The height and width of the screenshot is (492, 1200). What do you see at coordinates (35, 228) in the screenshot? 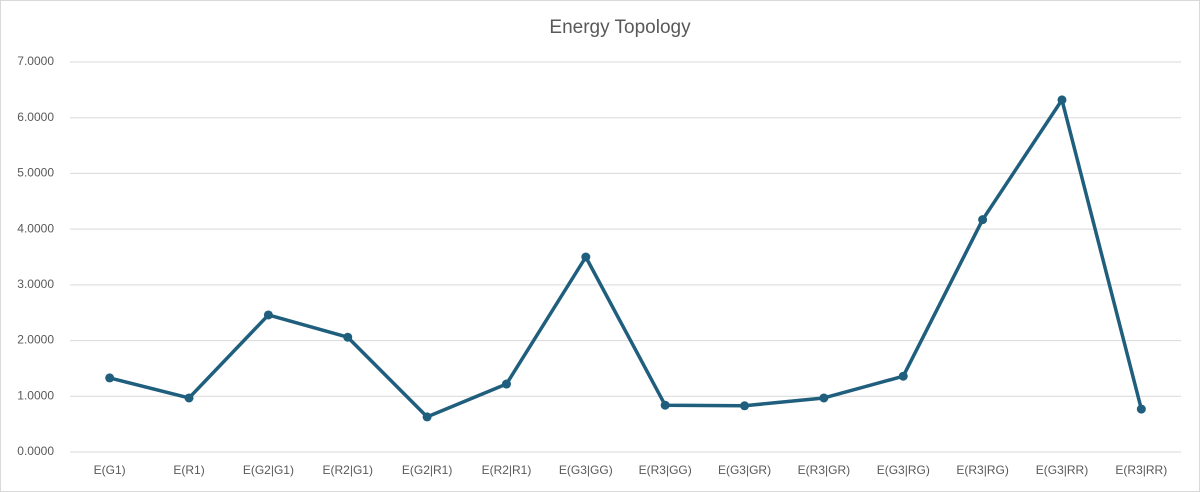
I see `y-tick-label: 4.0000` at bounding box center [35, 228].